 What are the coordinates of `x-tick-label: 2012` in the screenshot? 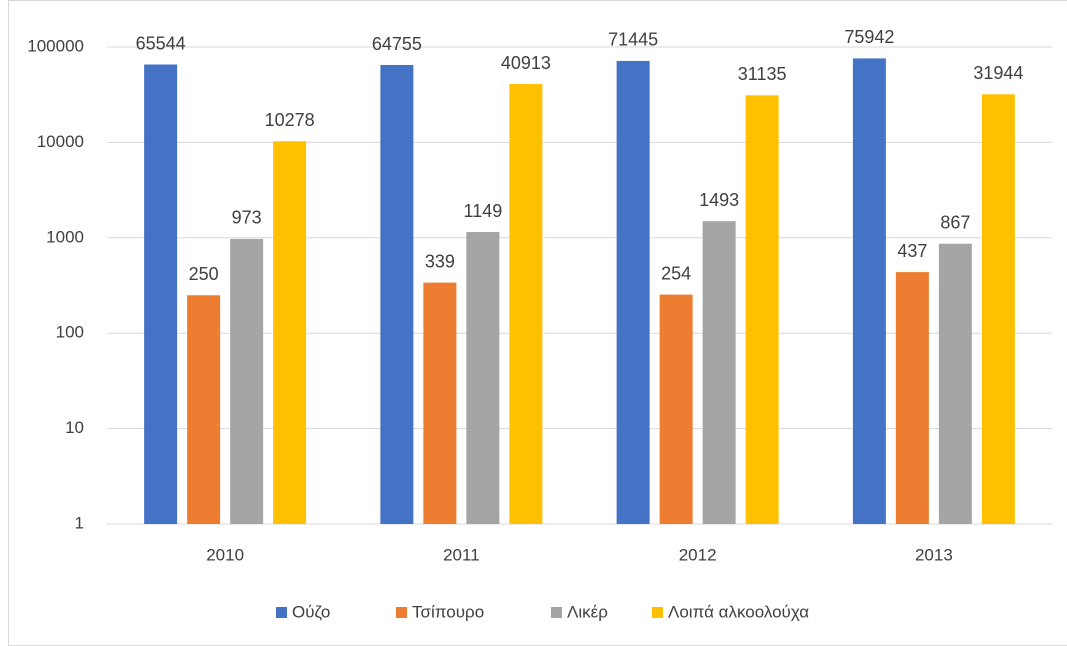 It's located at (698, 554).